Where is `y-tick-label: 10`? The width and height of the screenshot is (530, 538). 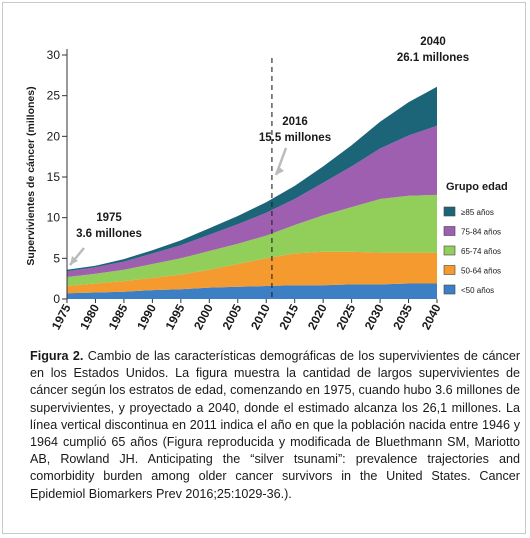
y-tick-label: 10 is located at coordinates (54, 218).